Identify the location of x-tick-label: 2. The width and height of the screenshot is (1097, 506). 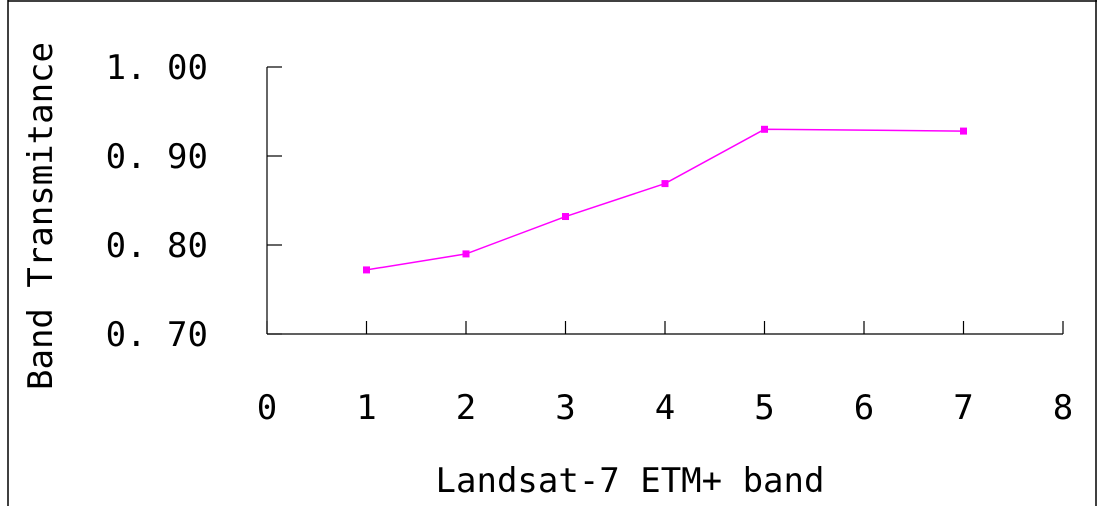
(466, 408).